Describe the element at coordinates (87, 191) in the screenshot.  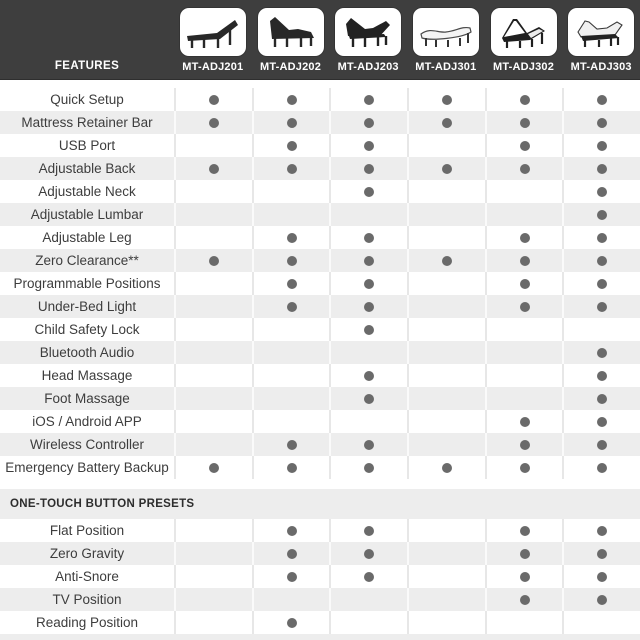
I see `feature-label: Adjustable Neck` at that location.